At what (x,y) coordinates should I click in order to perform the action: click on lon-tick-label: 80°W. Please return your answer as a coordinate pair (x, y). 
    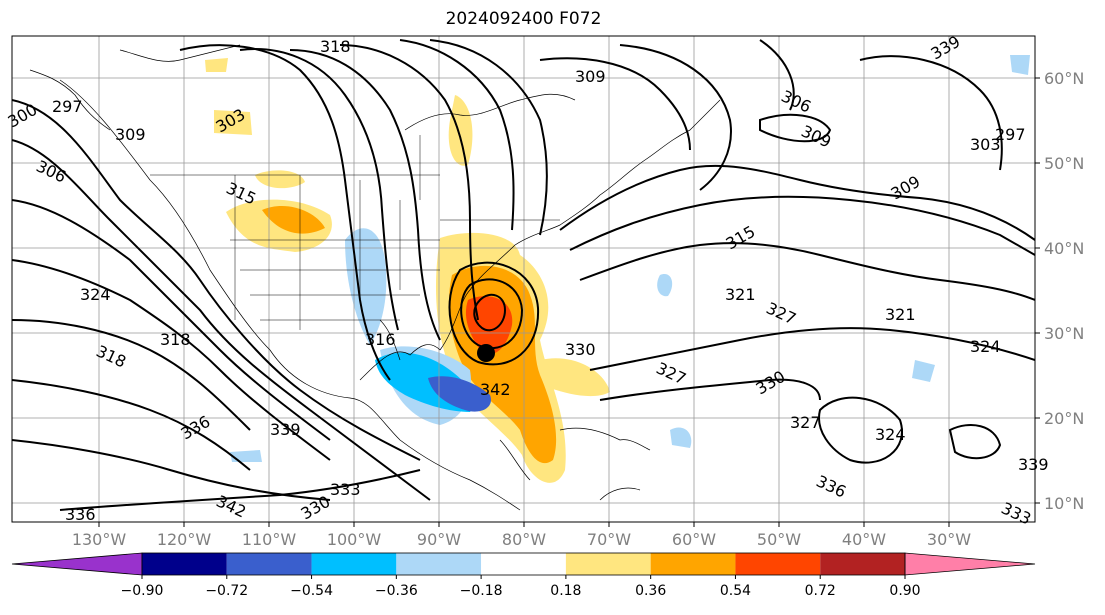
    Looking at the image, I should click on (524, 539).